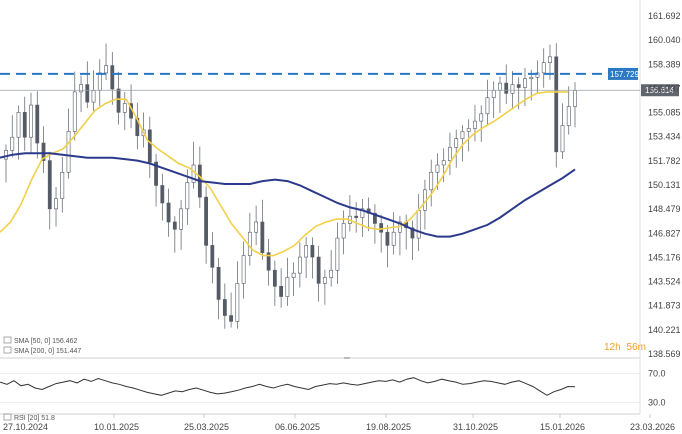 The height and width of the screenshot is (434, 682). I want to click on legend-rsi-icon, so click(7, 417).